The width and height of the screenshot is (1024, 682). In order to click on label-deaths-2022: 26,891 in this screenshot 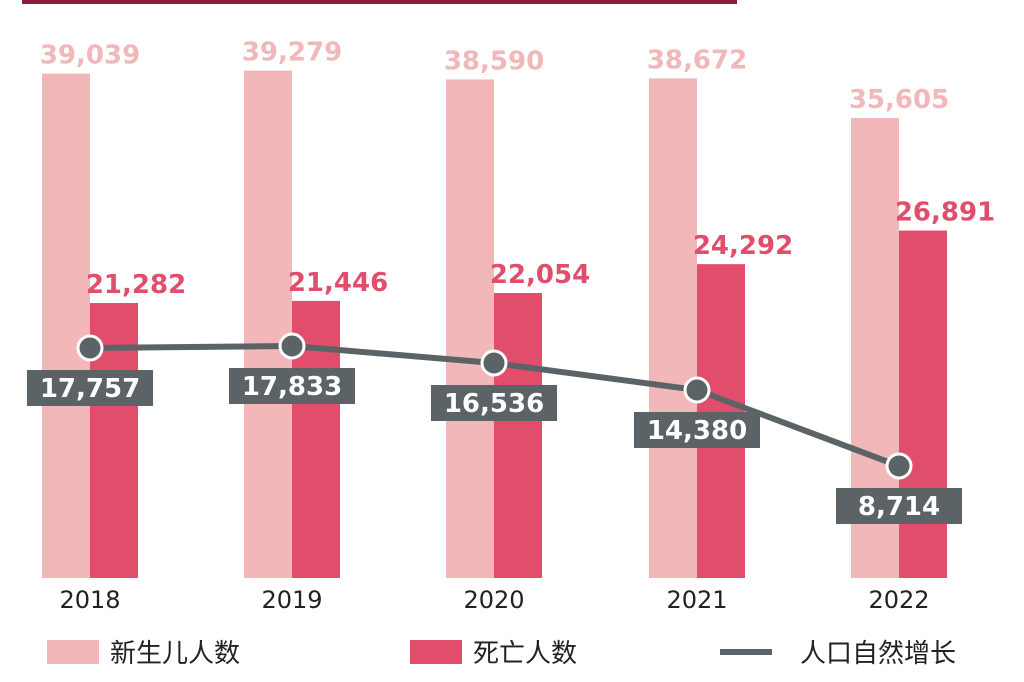, I will do `click(945, 213)`.